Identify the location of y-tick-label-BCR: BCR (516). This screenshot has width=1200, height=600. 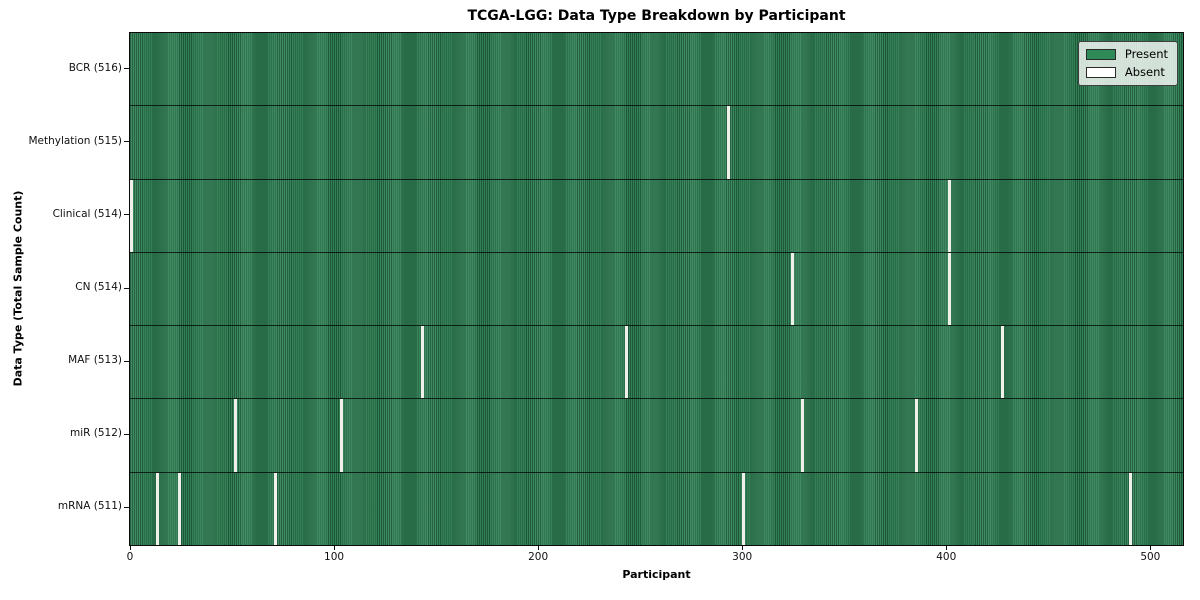
(95, 67).